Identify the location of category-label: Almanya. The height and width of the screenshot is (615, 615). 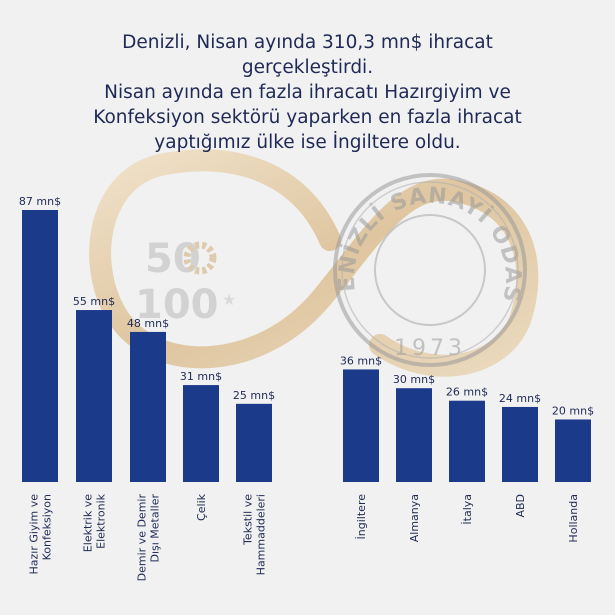
(414, 518).